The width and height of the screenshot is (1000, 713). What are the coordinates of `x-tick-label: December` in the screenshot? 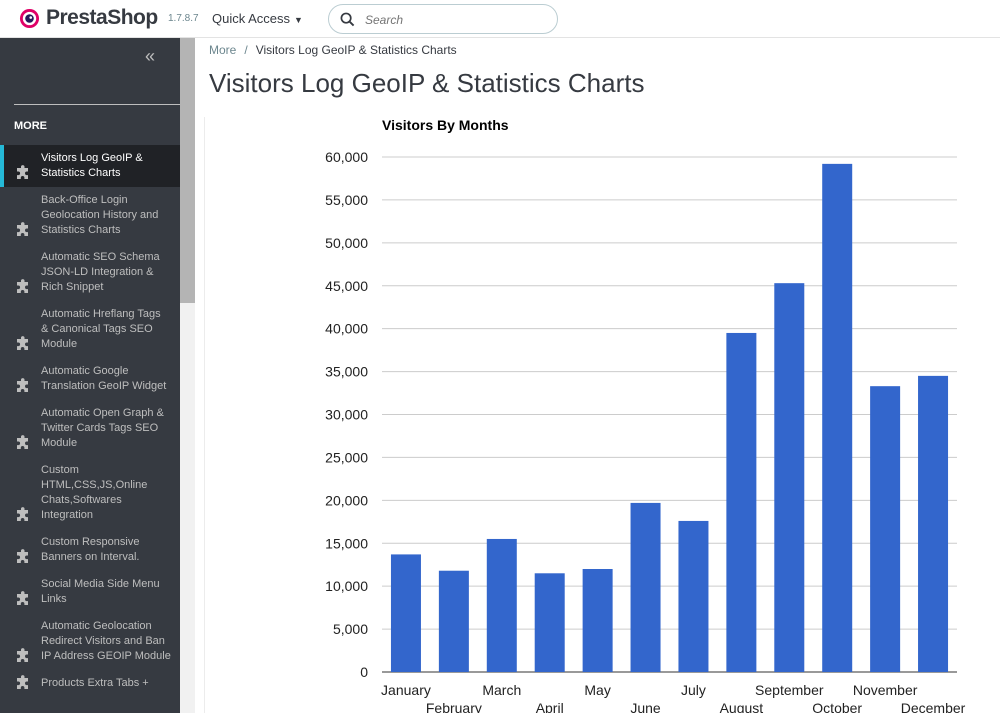 It's located at (933, 706).